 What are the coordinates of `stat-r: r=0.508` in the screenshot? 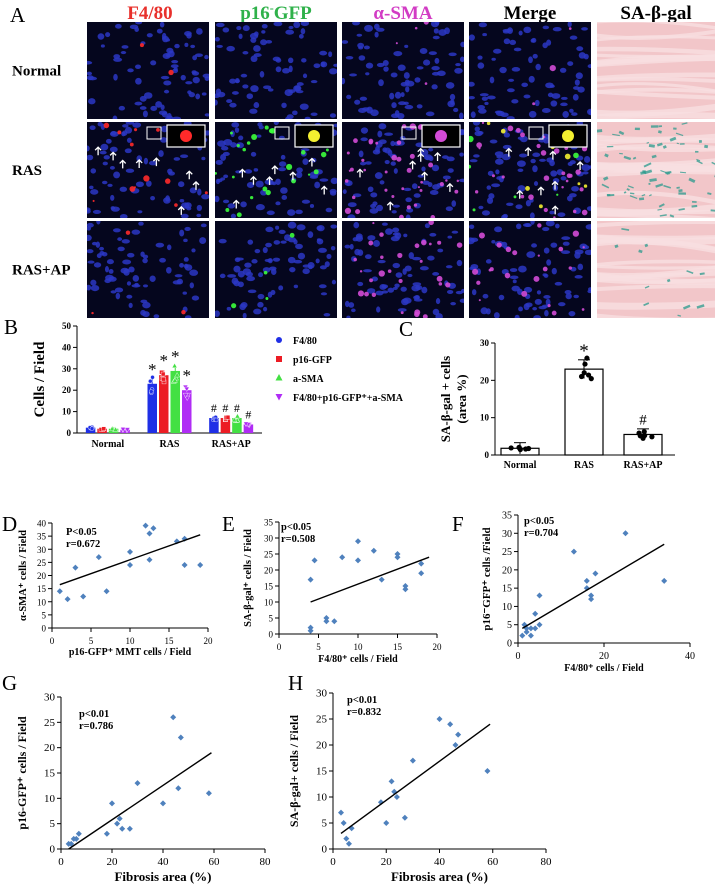 It's located at (298, 539).